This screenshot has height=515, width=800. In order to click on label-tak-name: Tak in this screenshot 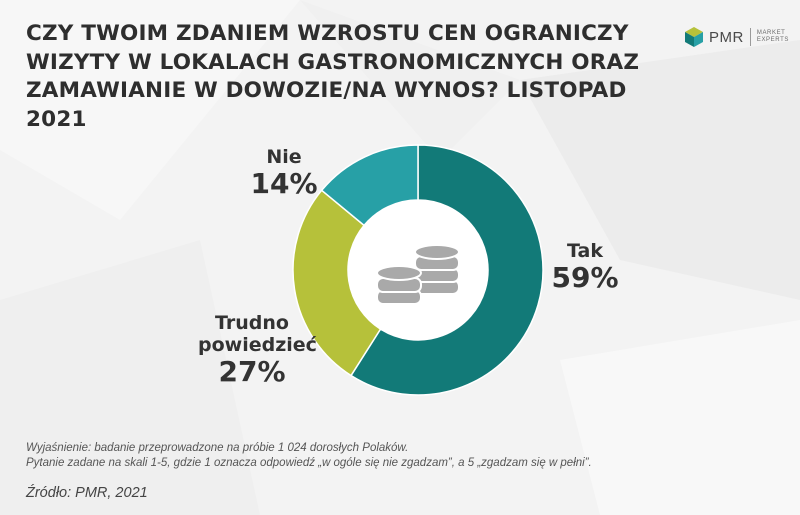, I will do `click(585, 251)`.